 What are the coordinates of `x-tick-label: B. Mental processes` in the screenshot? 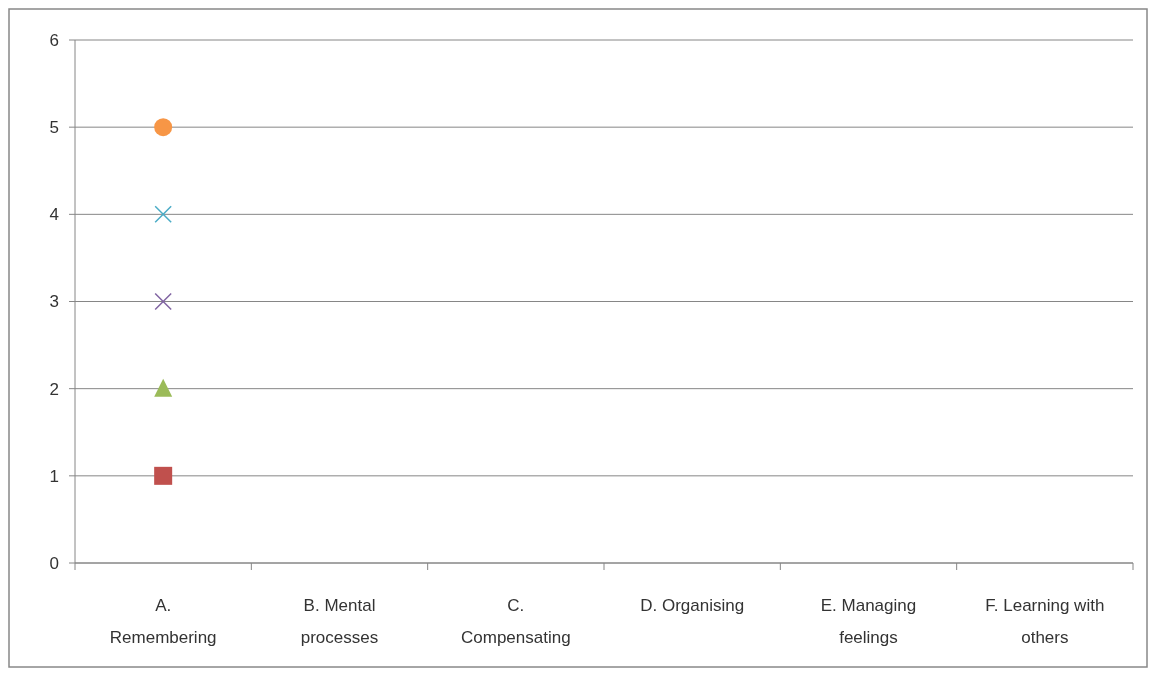 It's located at (339, 621).